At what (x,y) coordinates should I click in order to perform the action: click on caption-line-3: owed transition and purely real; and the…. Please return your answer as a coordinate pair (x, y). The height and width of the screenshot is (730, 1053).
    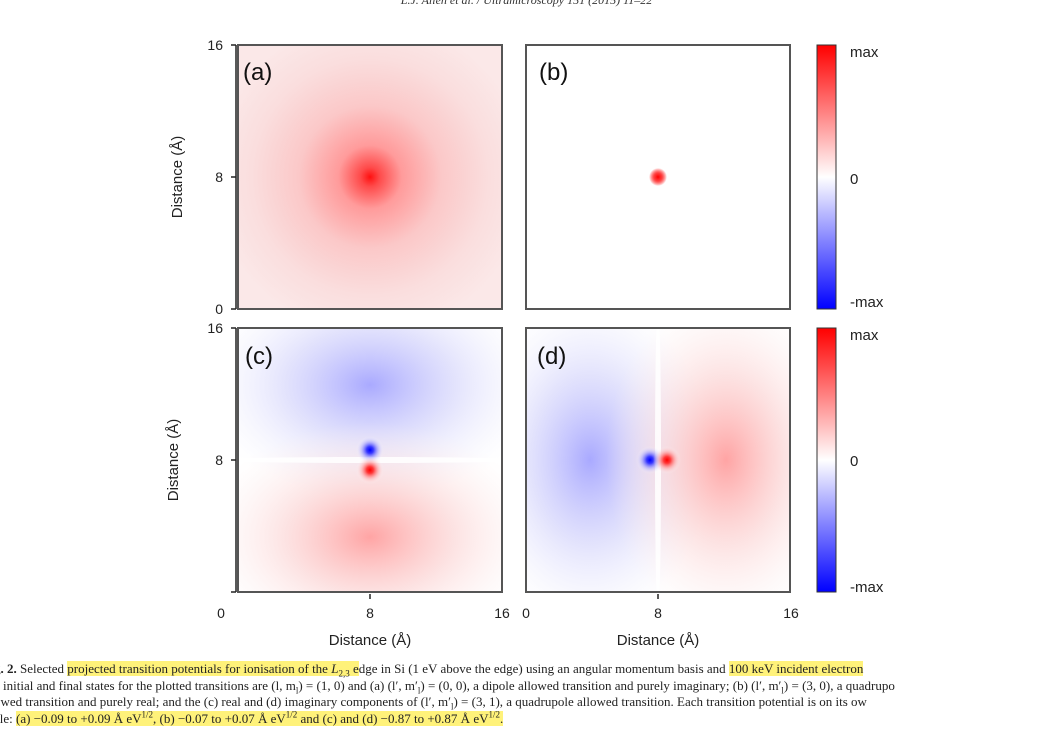
    Looking at the image, I should click on (433, 703).